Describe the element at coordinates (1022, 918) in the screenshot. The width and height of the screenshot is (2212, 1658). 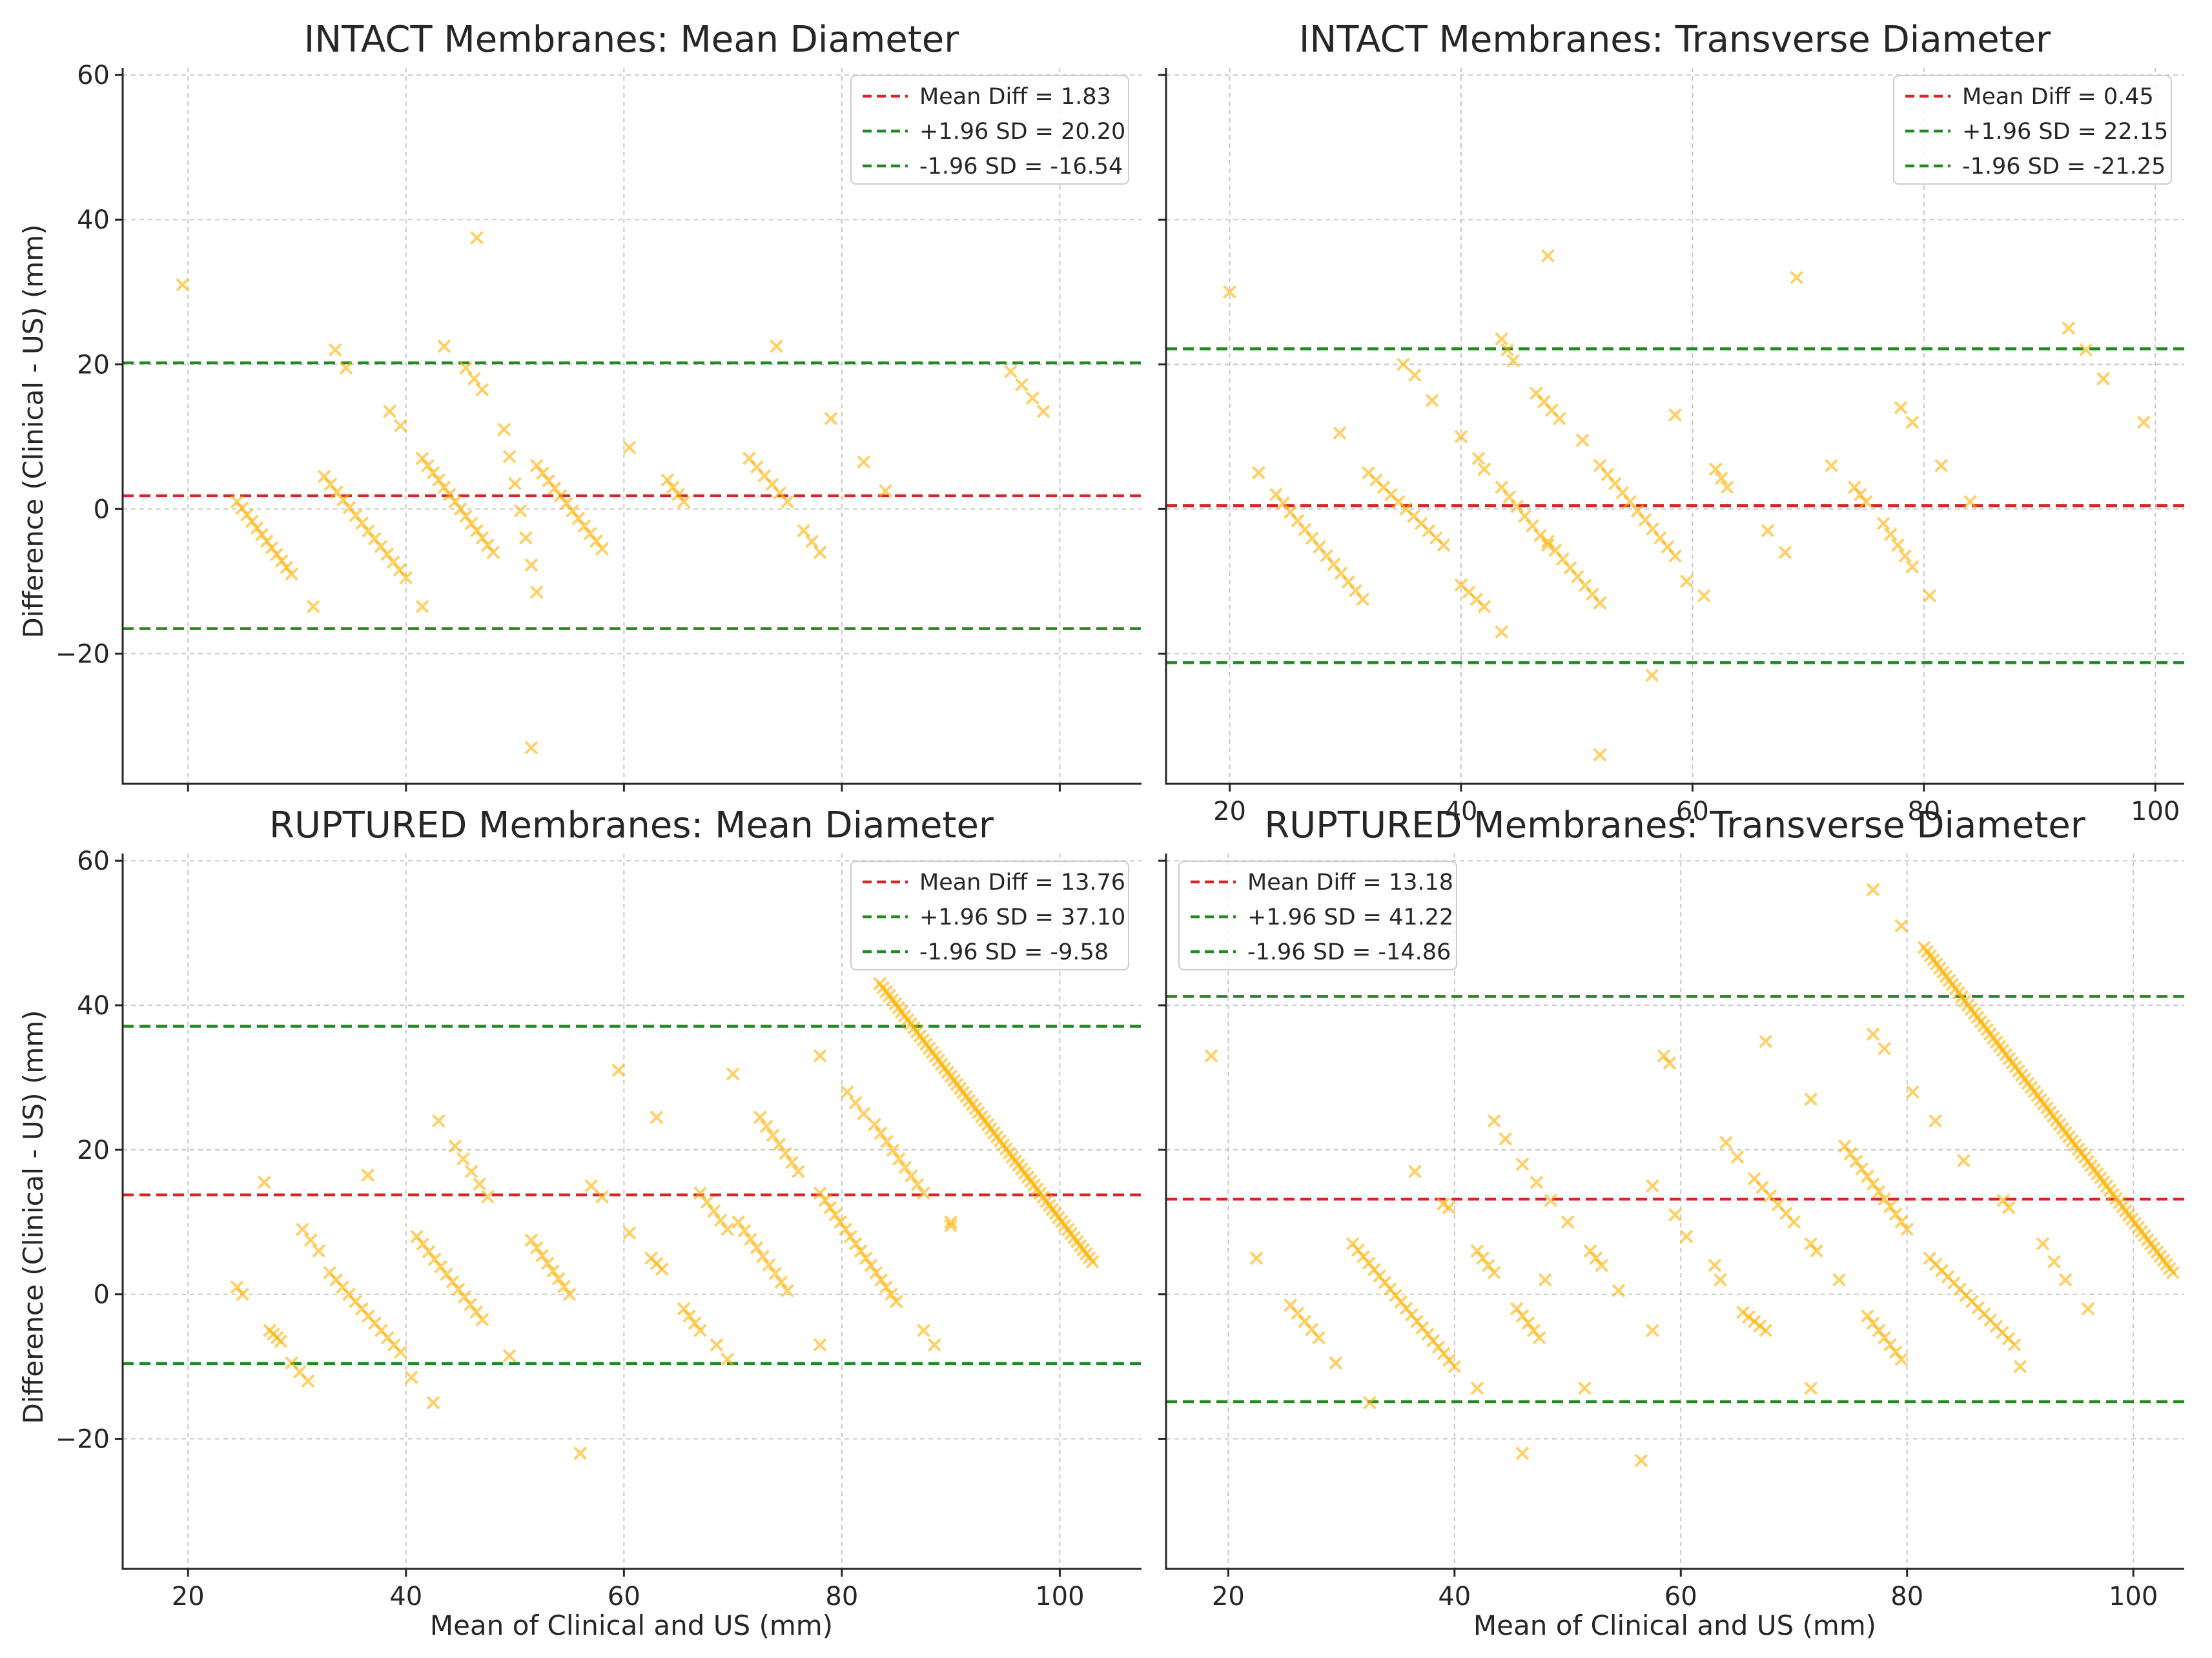
I see `legend-upper-loa-label: +1.96 SD = 37.10` at that location.